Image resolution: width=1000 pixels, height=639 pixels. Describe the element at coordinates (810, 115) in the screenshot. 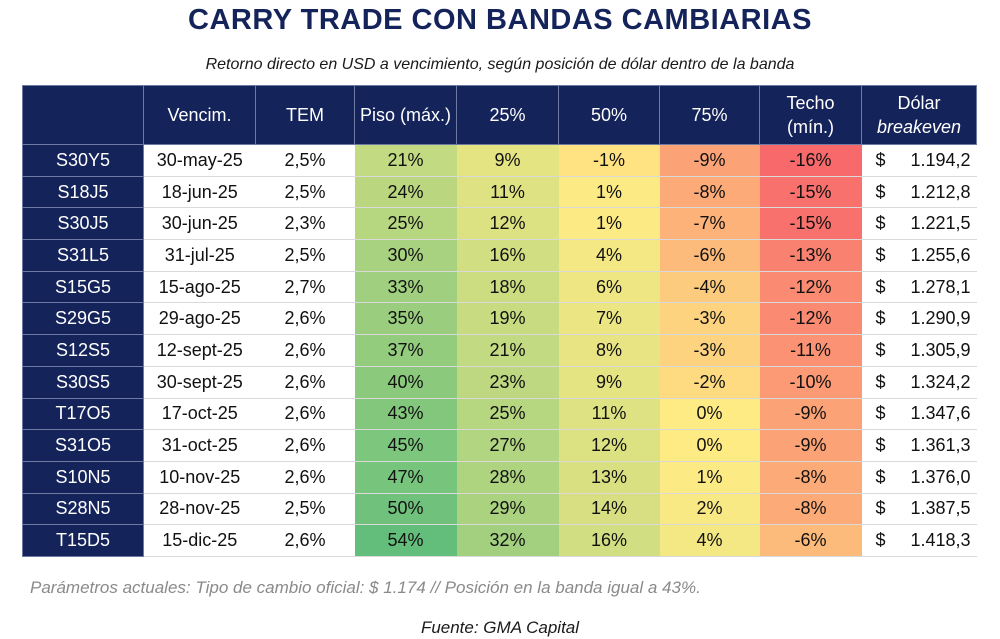

I see `header-techo: Techo (mín.)` at that location.